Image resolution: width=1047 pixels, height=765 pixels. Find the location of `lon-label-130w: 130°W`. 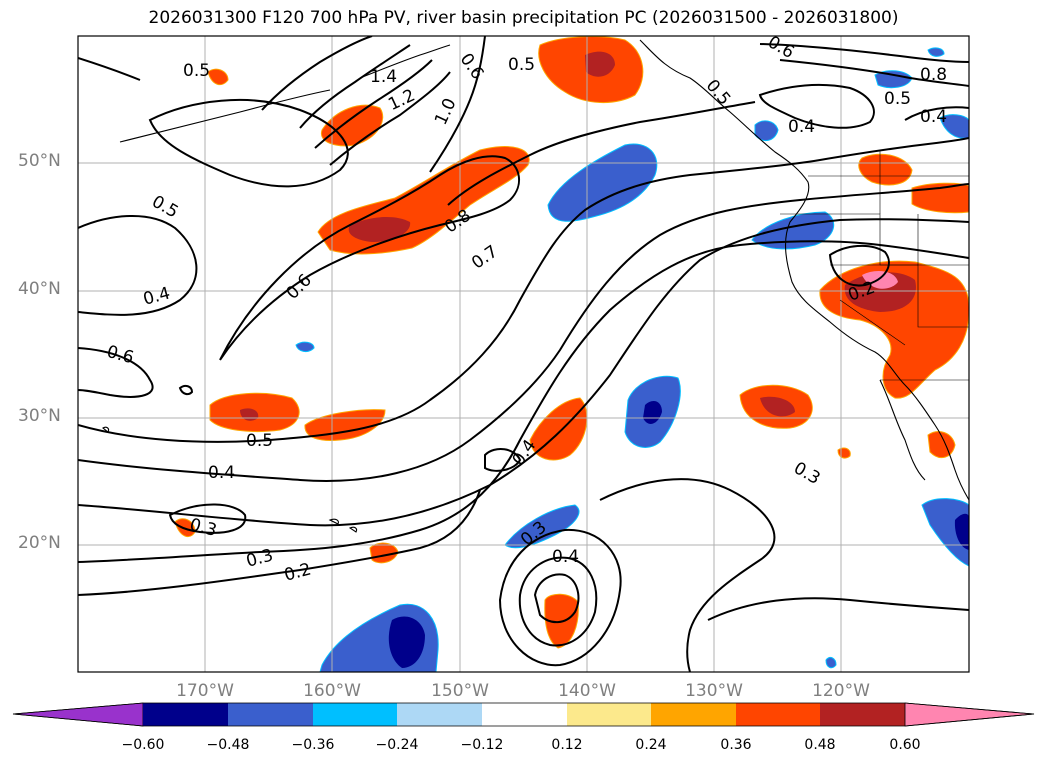

lon-label-130w: 130°W is located at coordinates (714, 691).